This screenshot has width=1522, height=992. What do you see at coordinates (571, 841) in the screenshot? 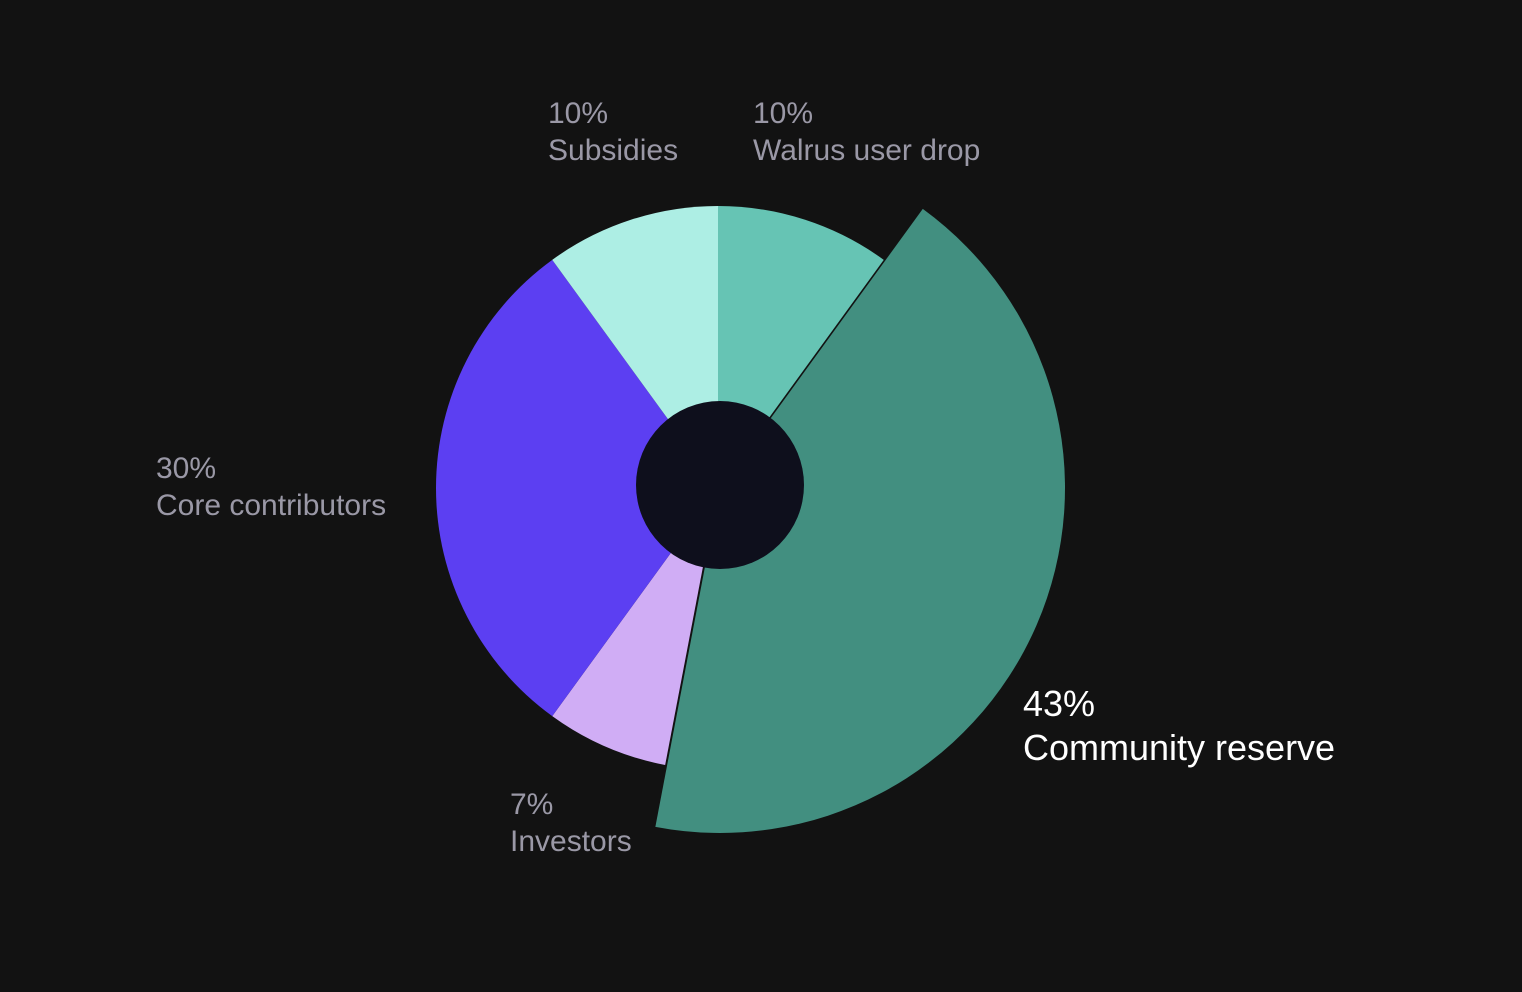
I see `slice-name-label: Investors` at bounding box center [571, 841].